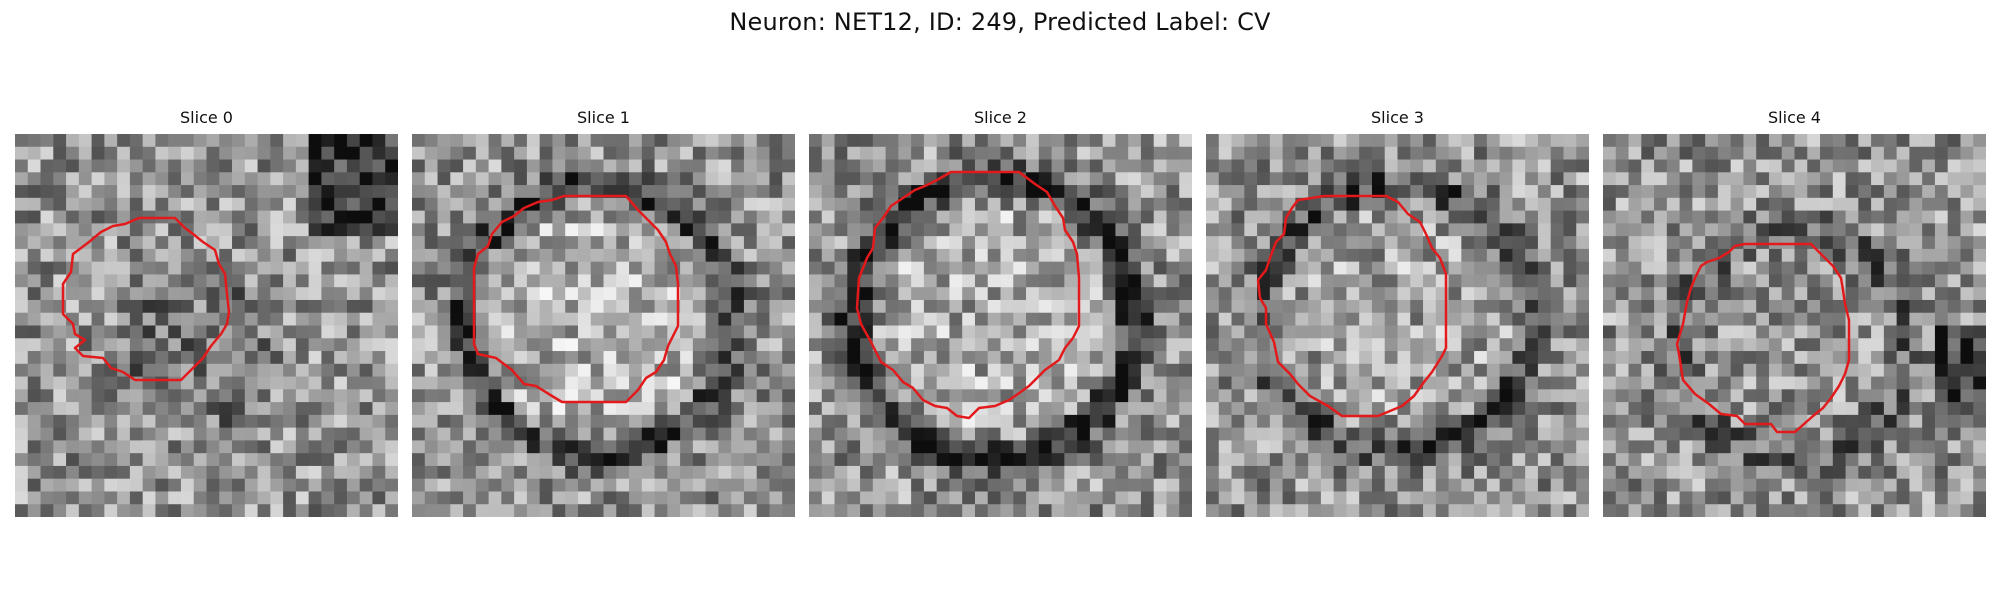 The height and width of the screenshot is (600, 2000). I want to click on slice-title-2: Slice 2, so click(1000, 117).